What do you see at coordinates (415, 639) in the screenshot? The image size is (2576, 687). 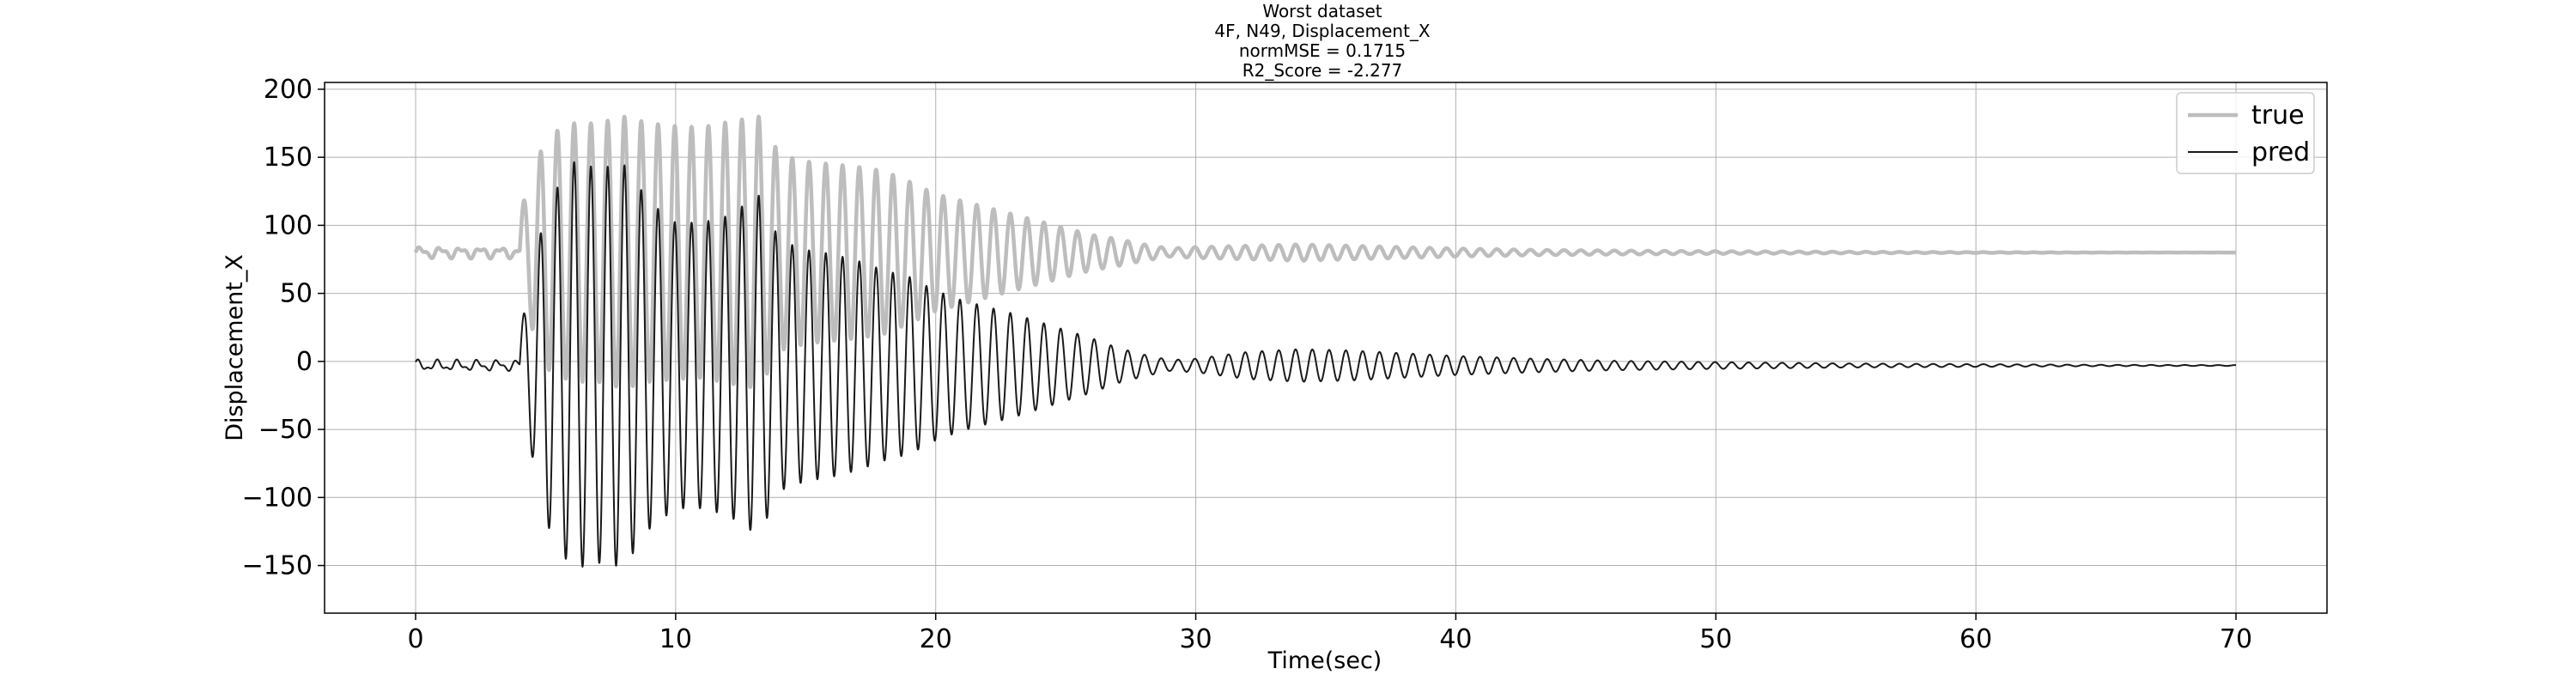 I see `x-tick-label: 0` at bounding box center [415, 639].